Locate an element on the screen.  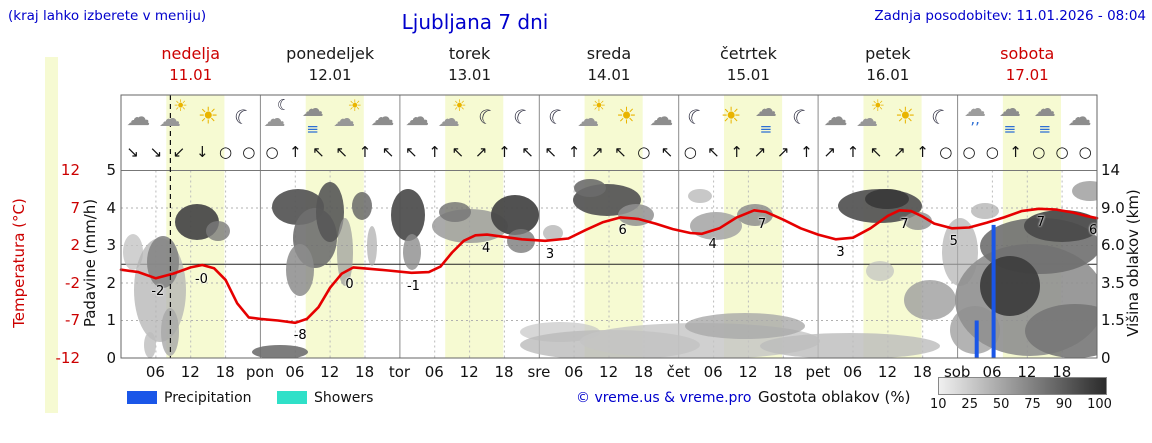
temperature-axis-ticks: 12 7 2 -2 -7 -12 is located at coordinates (64, 264).